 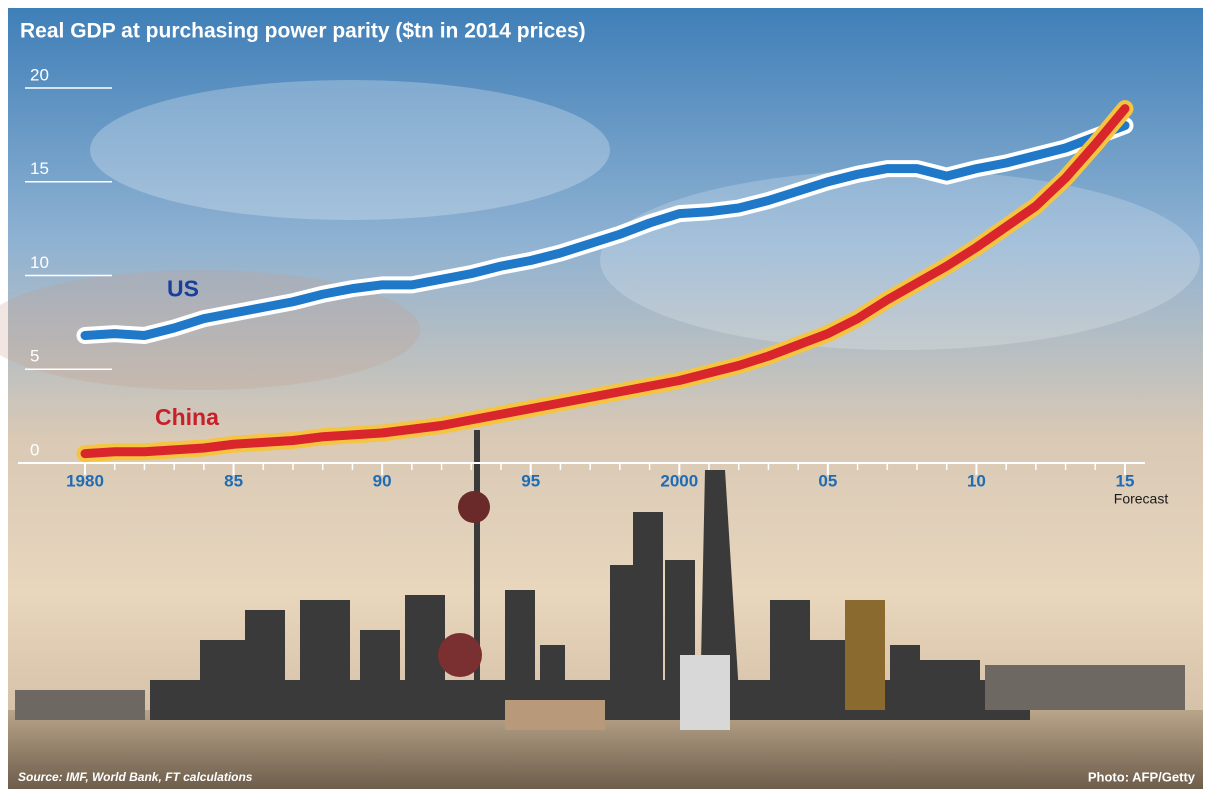 What do you see at coordinates (233, 480) in the screenshot?
I see `x-tick-label: 85` at bounding box center [233, 480].